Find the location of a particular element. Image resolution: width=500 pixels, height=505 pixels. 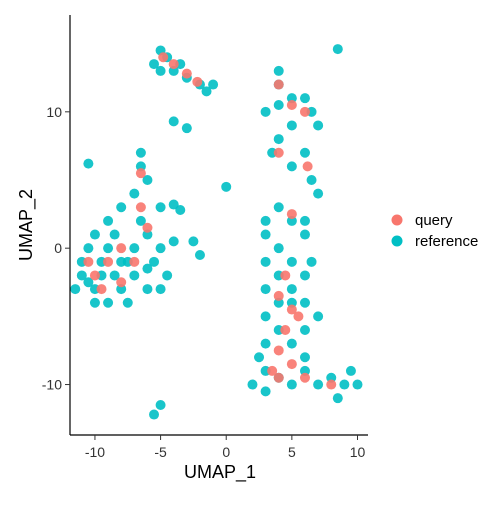

y-tick-label: 10 is located at coordinates (54, 112).